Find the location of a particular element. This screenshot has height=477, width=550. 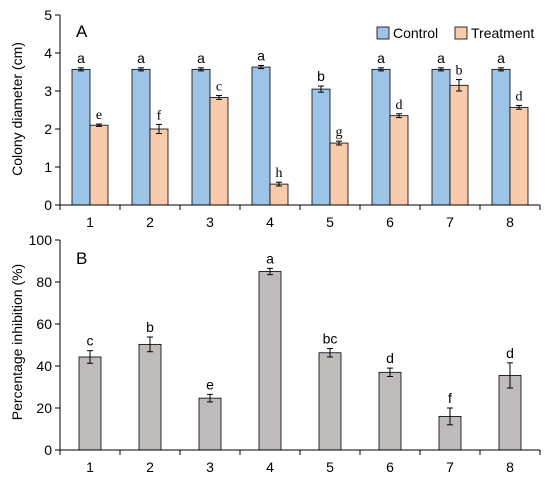

panel-a-label: A is located at coordinates (82, 31).